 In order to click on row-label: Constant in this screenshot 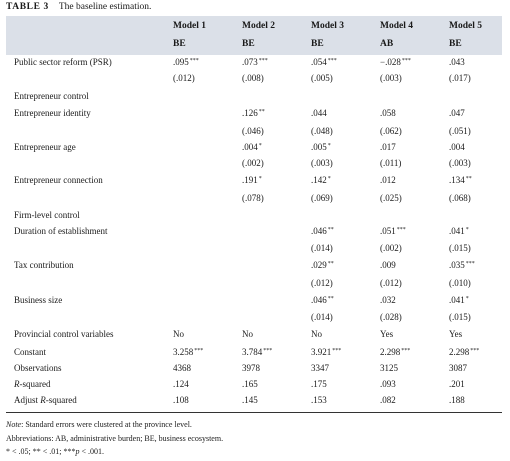, I will do `click(30, 352)`.